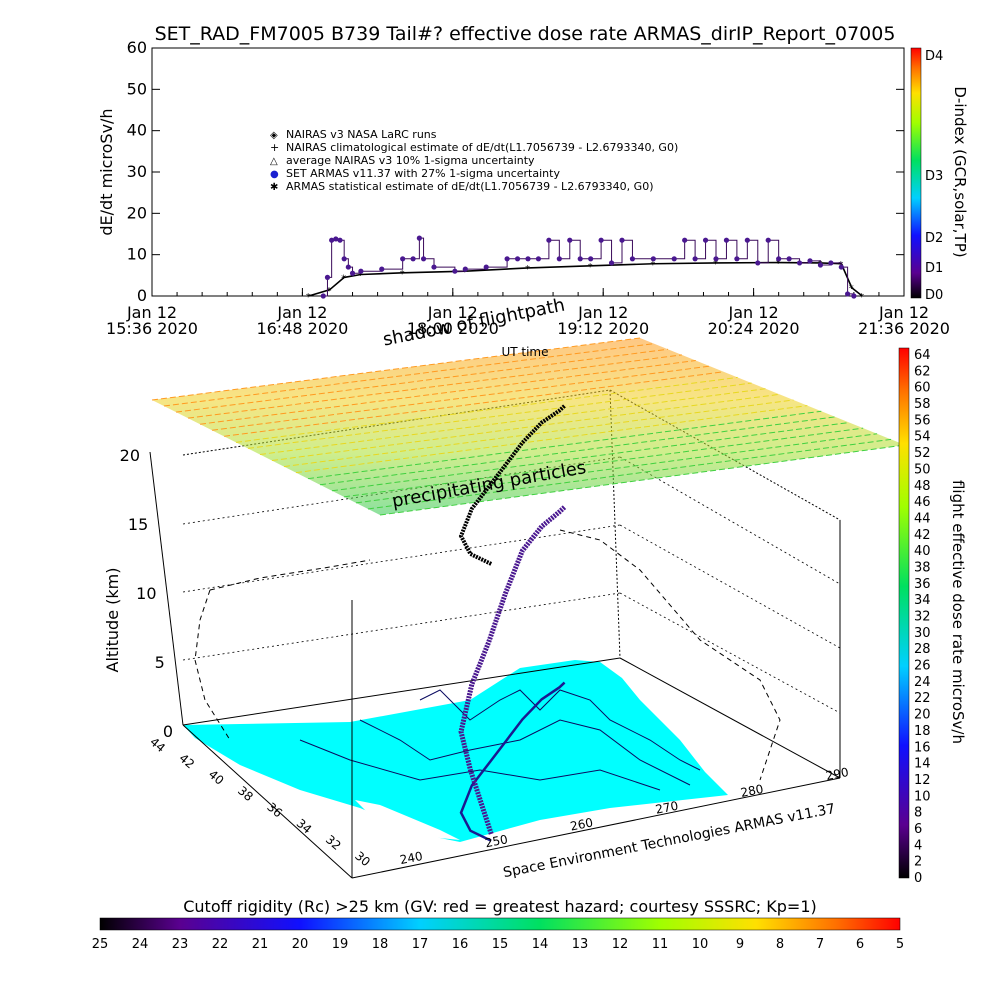  What do you see at coordinates (922, 600) in the screenshot?
I see `dose-rate-tick-label: 34` at bounding box center [922, 600].